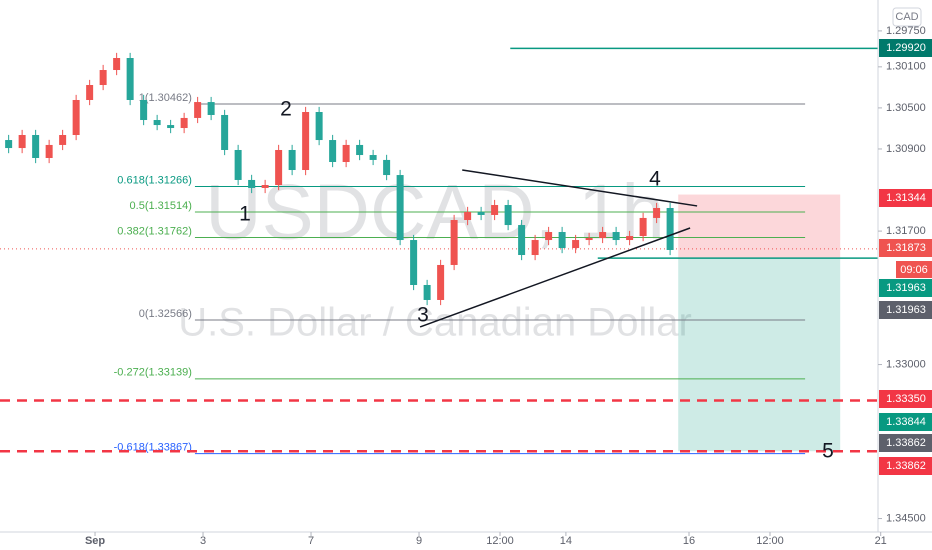 The height and width of the screenshot is (550, 932). I want to click on fib-label: 0.5(1.31514), so click(161, 206).